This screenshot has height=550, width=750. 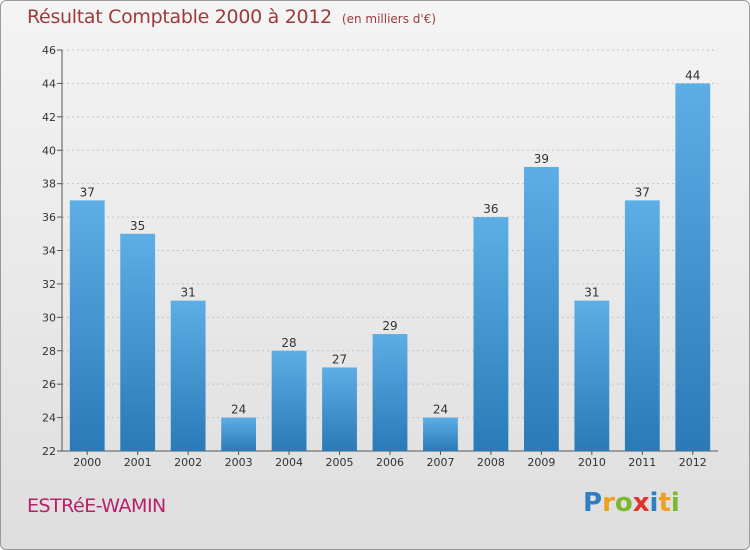 I want to click on bar-value-label: 29, so click(x=389, y=326).